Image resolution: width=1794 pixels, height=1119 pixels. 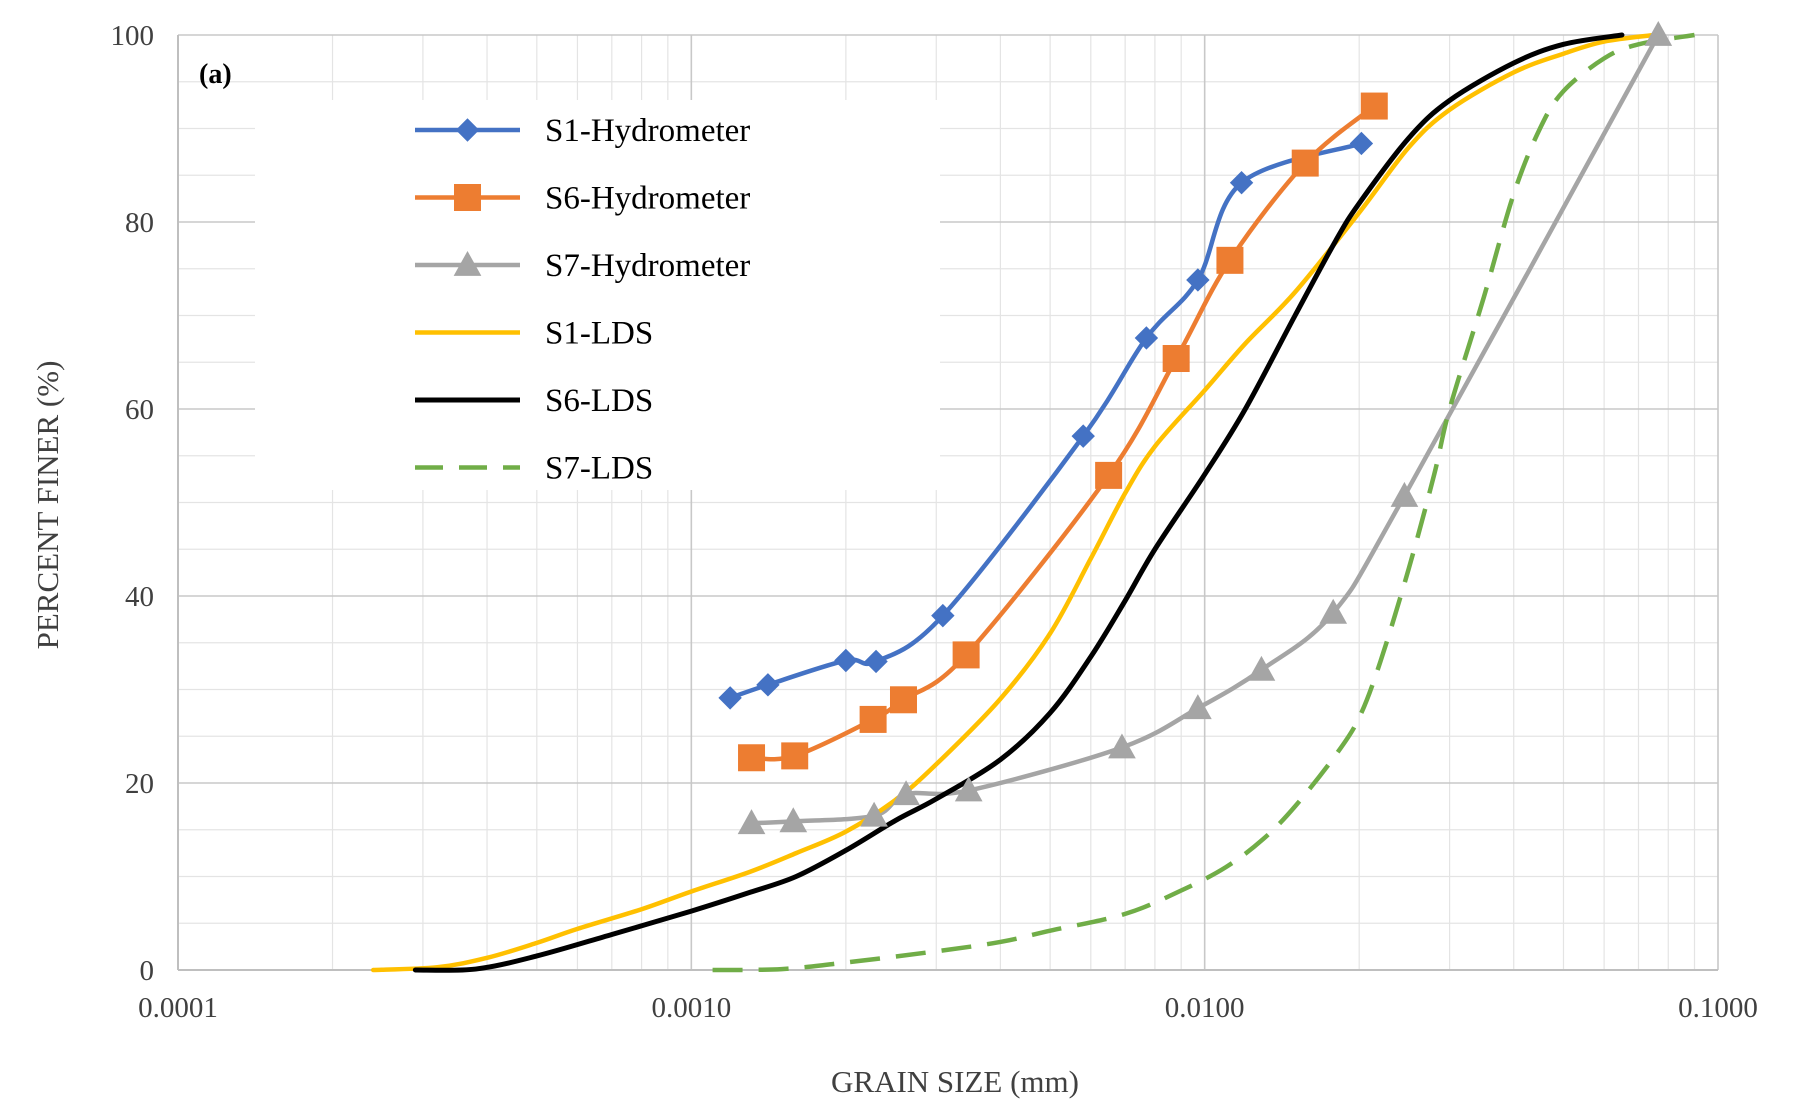 What do you see at coordinates (133, 36) in the screenshot?
I see `y-tick-label: 100` at bounding box center [133, 36].